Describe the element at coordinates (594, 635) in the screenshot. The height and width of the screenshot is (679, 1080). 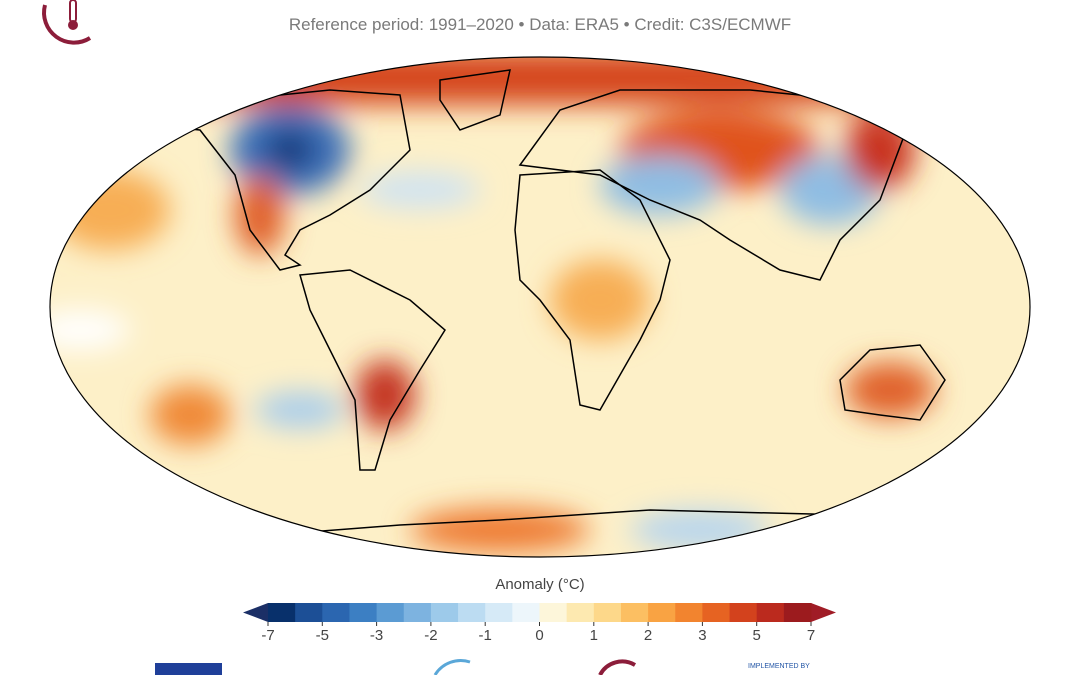
I see `colorbar-tick-label: 1` at that location.